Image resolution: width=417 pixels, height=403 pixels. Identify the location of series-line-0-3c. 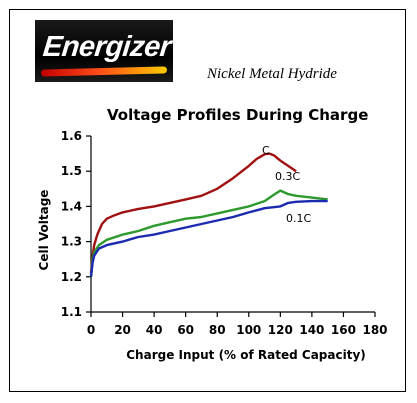
(208, 233).